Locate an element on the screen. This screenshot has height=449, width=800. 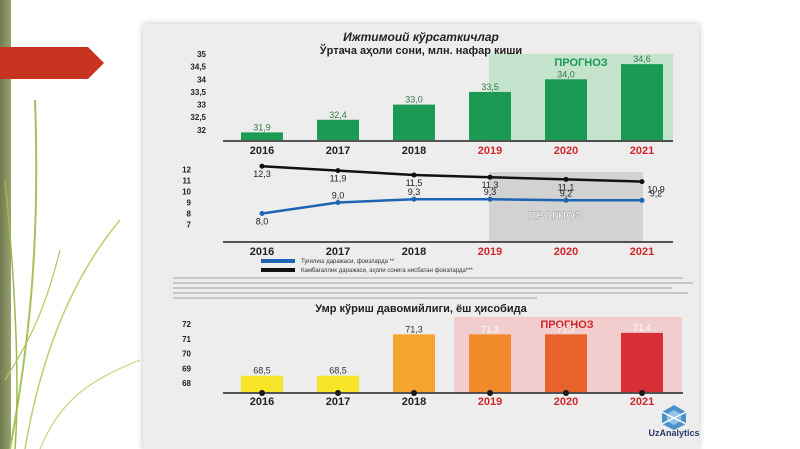
y-tick-label: 11 is located at coordinates (187, 181).